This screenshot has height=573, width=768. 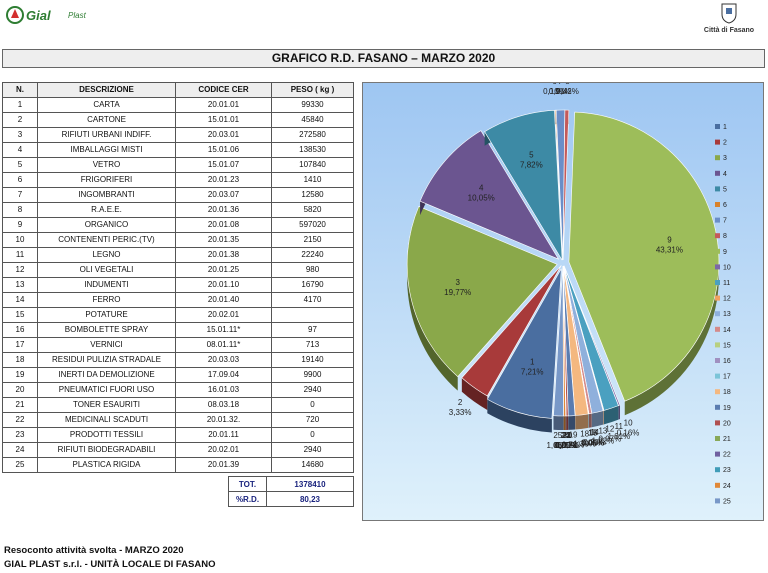 What do you see at coordinates (178, 195) in the screenshot?
I see `table-row: 7 INGOMBRANTI 20.03.07 12580` at bounding box center [178, 195].